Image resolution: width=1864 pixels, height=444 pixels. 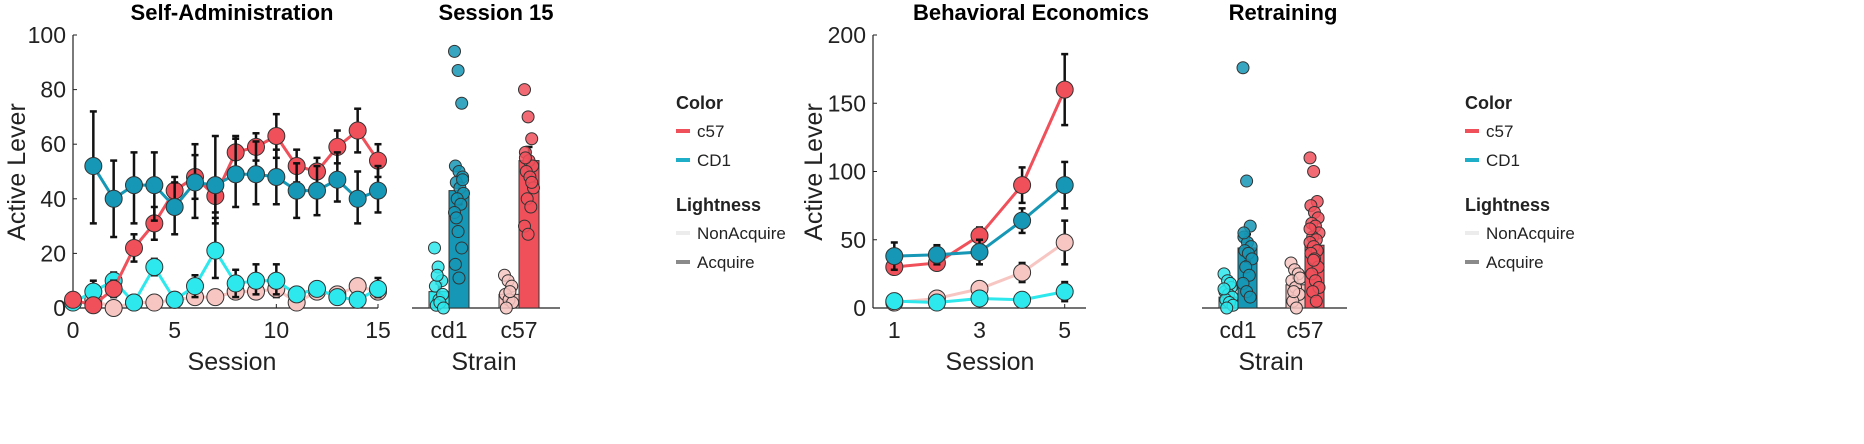 What do you see at coordinates (847, 172) in the screenshot?
I see `y-tick-label: 100` at bounding box center [847, 172].